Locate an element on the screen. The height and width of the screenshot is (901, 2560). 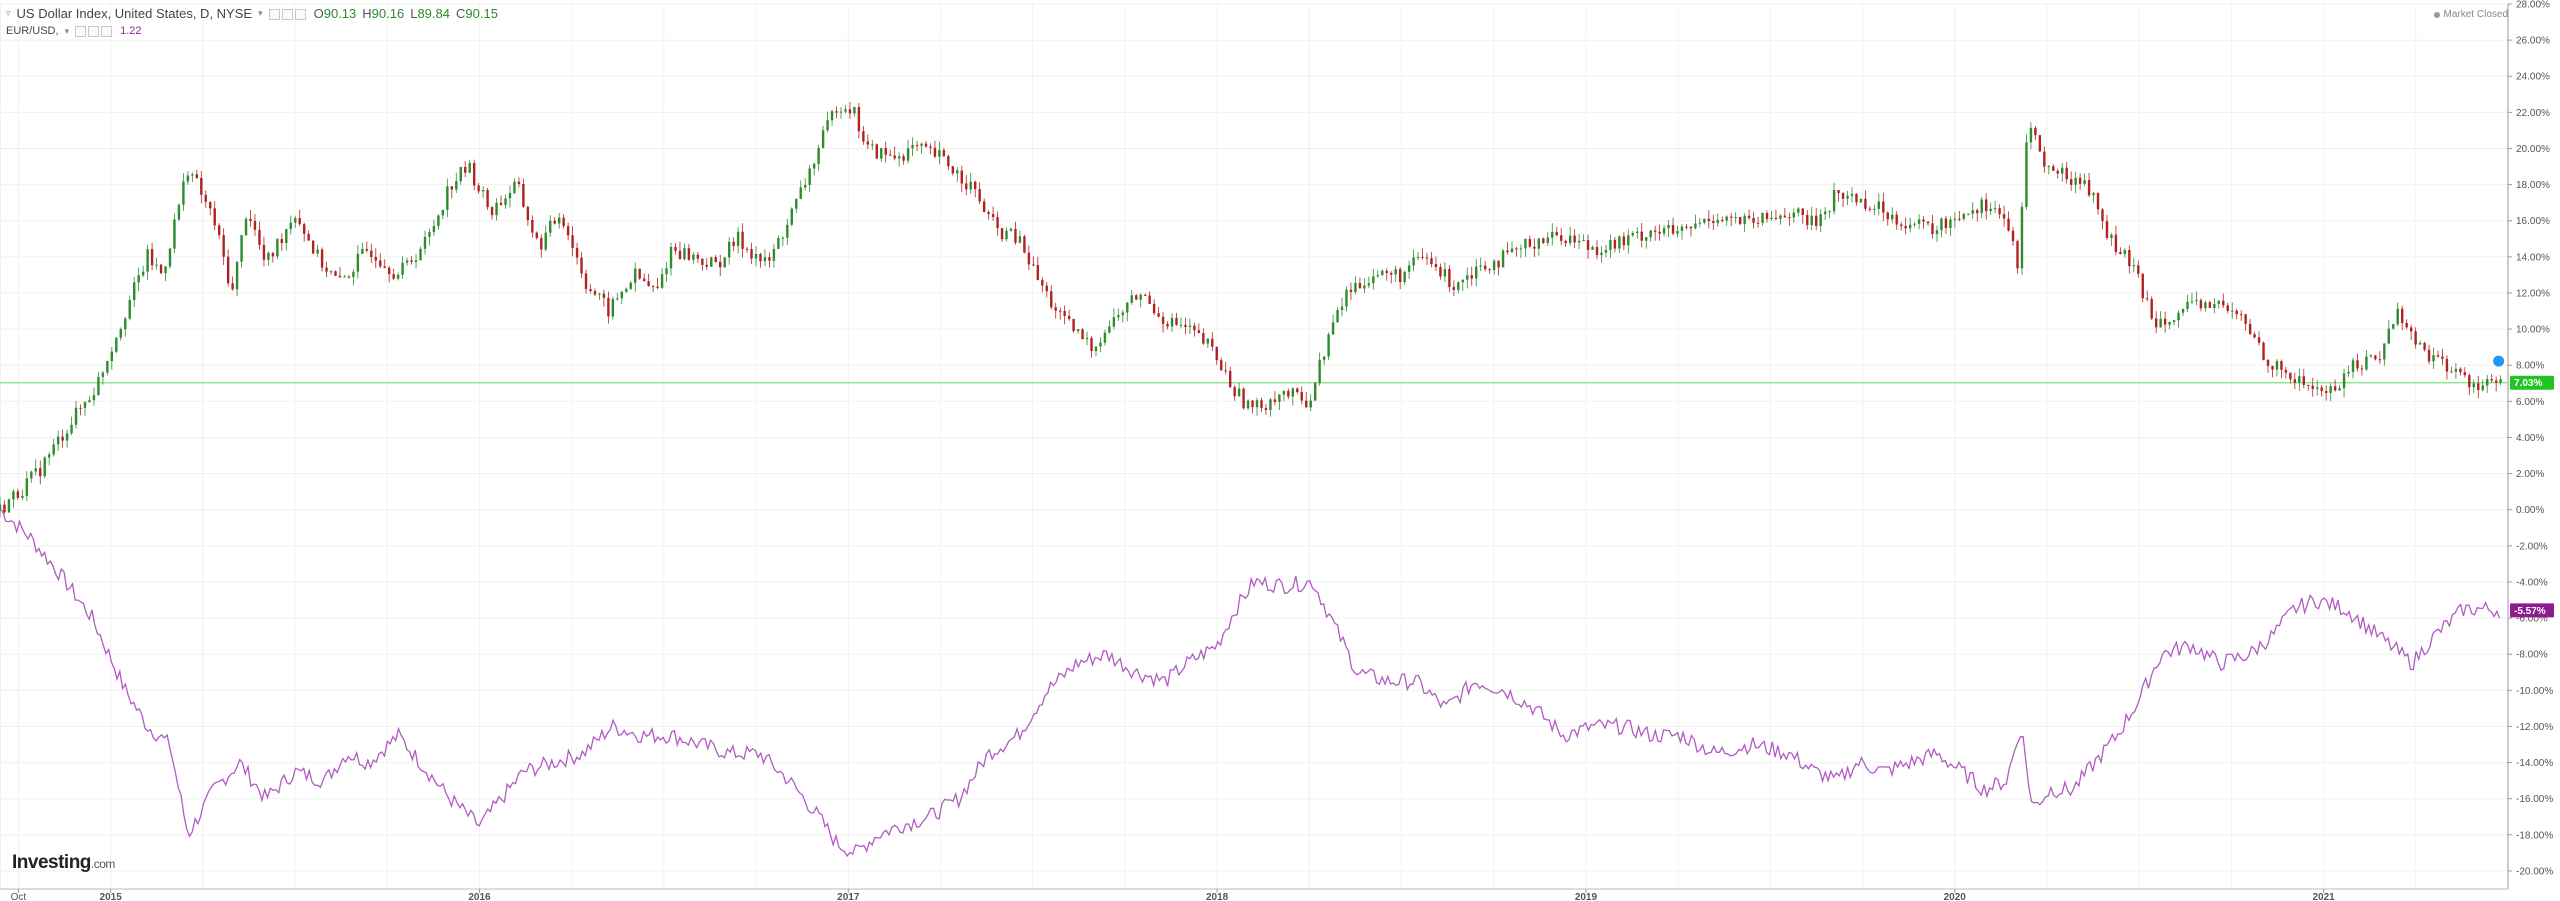
series2-name: EUR/USD, is located at coordinates (32, 31).